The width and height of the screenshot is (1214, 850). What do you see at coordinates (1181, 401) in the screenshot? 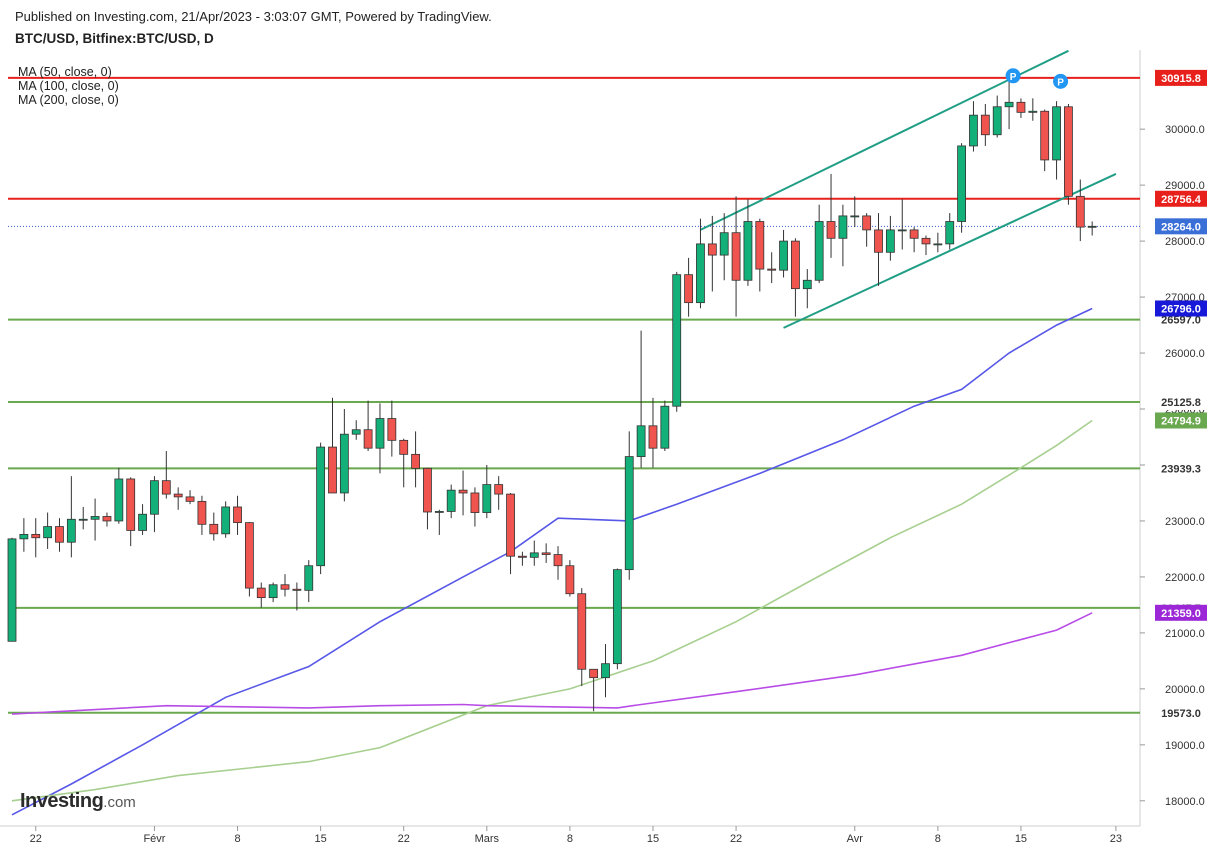
I see `support-value-tag-bg` at bounding box center [1181, 401].